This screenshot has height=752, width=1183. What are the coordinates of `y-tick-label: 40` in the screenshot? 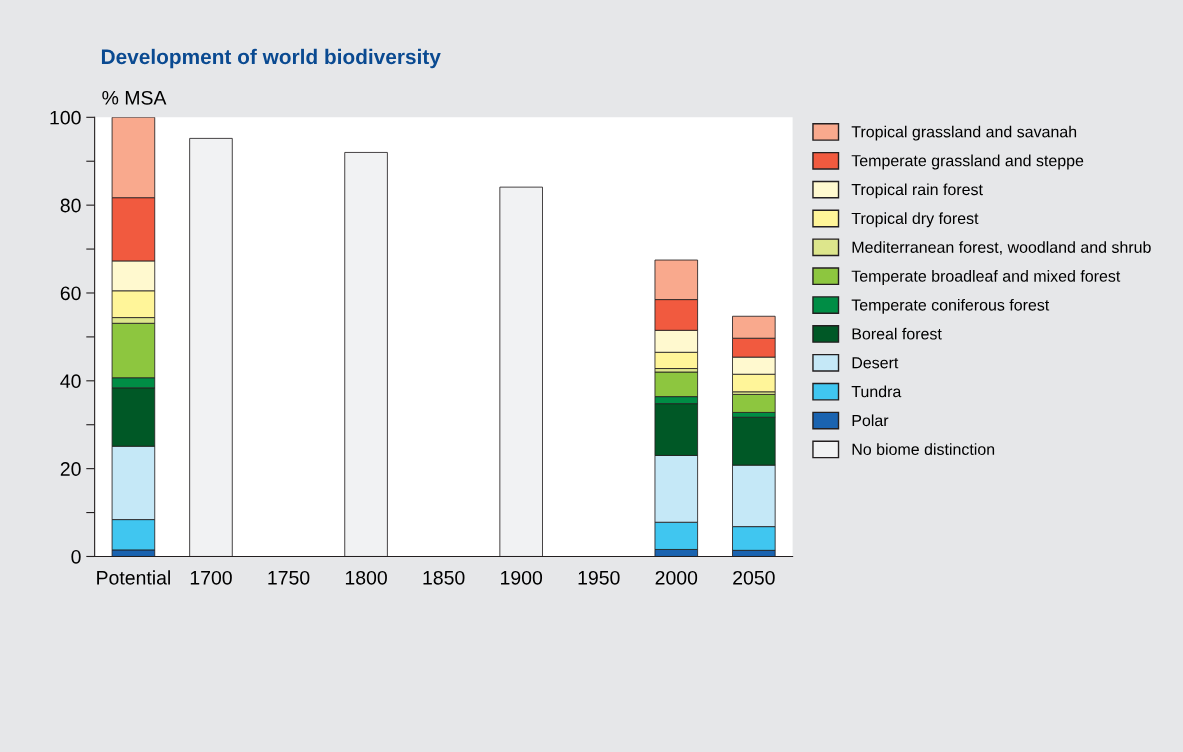 It's located at (70, 381).